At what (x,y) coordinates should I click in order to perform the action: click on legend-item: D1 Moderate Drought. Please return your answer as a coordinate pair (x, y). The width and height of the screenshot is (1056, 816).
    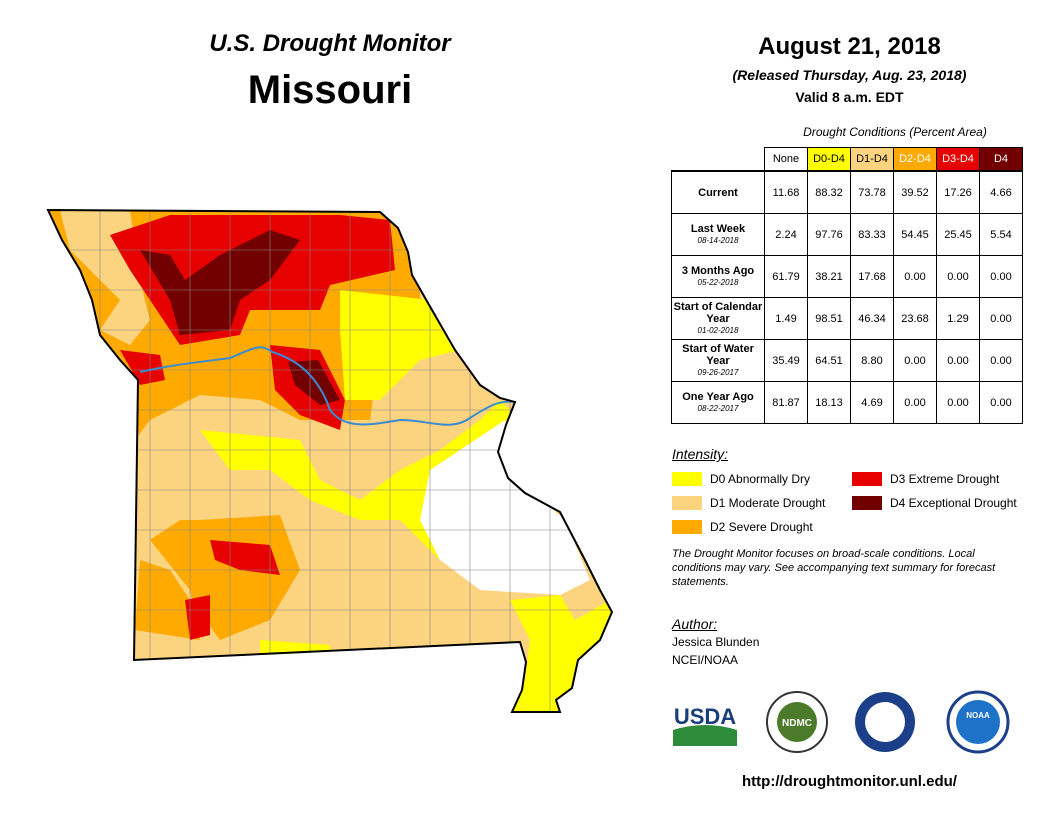
    Looking at the image, I should click on (748, 503).